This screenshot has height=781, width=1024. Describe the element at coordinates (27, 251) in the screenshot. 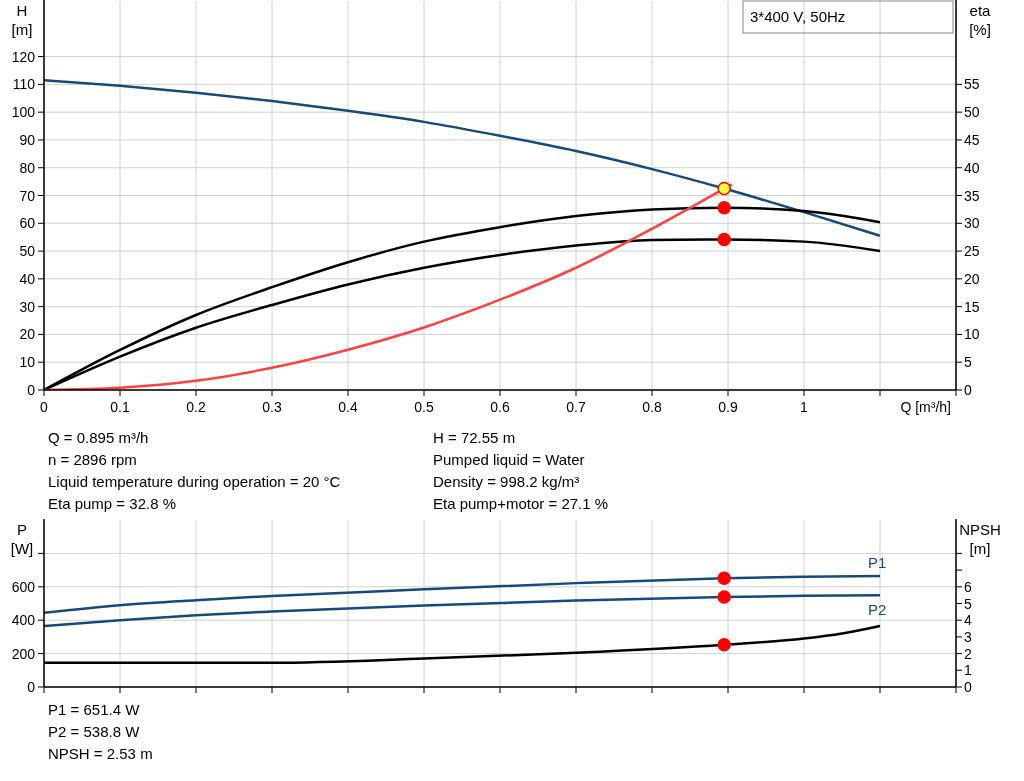

I see `y-tick-label: 50` at that location.